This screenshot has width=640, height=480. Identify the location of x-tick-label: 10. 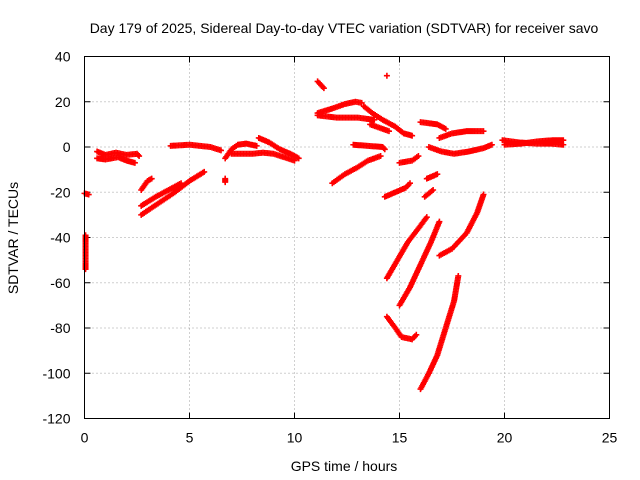
(295, 438).